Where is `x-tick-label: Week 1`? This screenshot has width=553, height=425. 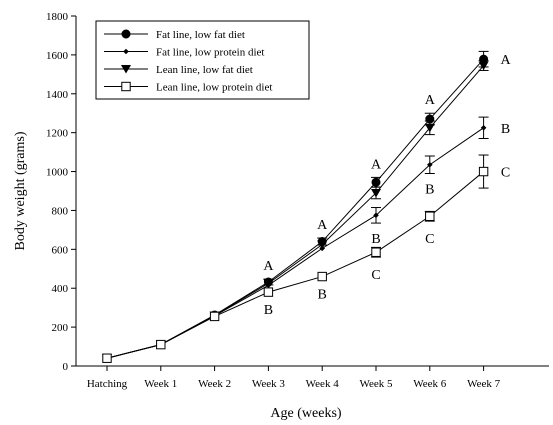 x-tick-label: Week 1 is located at coordinates (160, 384).